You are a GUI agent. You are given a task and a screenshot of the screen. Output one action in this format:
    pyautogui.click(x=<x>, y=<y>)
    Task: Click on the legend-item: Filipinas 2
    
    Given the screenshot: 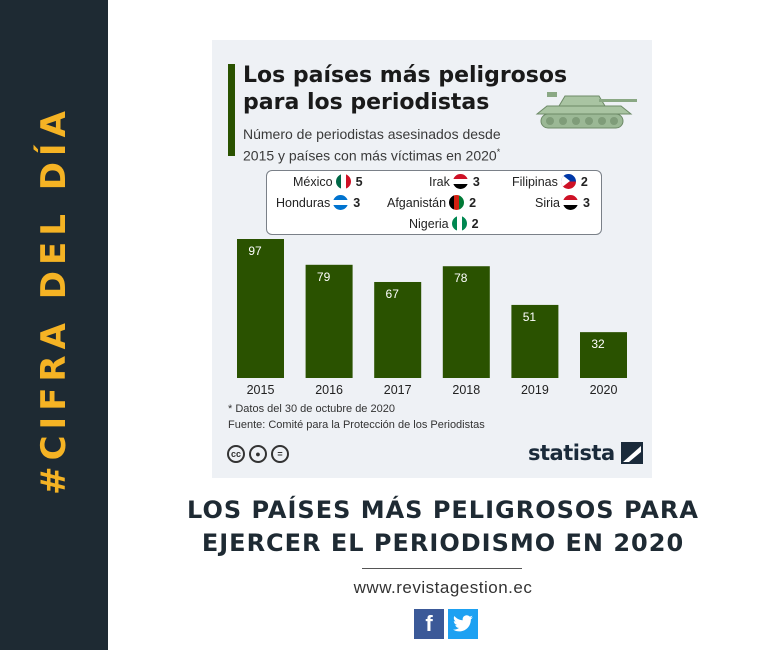 What is the action you would take?
    pyautogui.click(x=550, y=181)
    